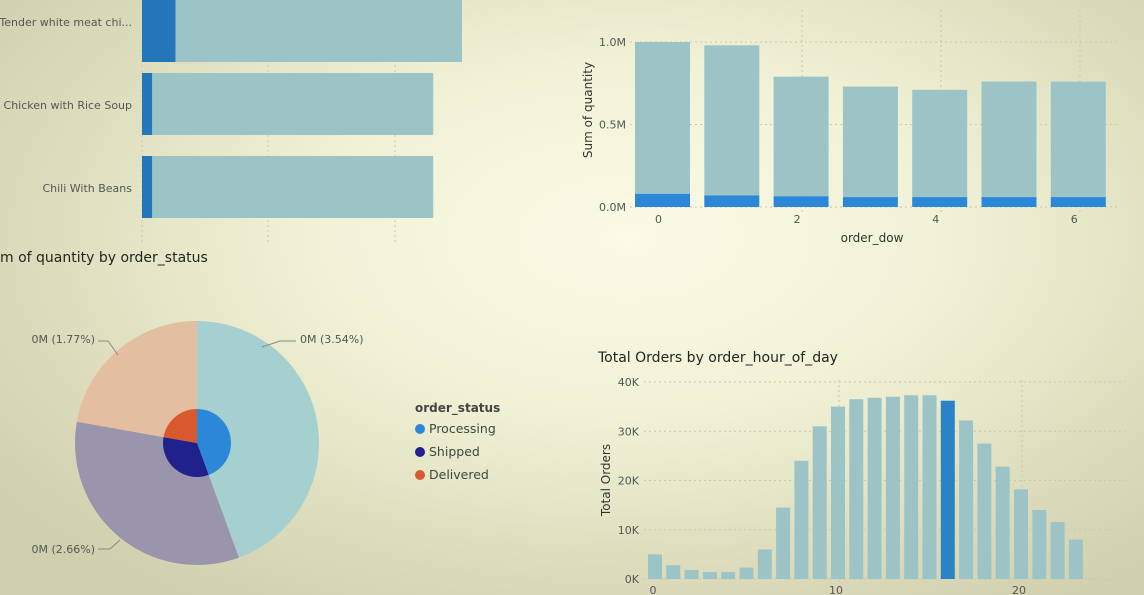  Describe the element at coordinates (629, 530) in the screenshot. I see `y-tick-label: 10K` at that location.